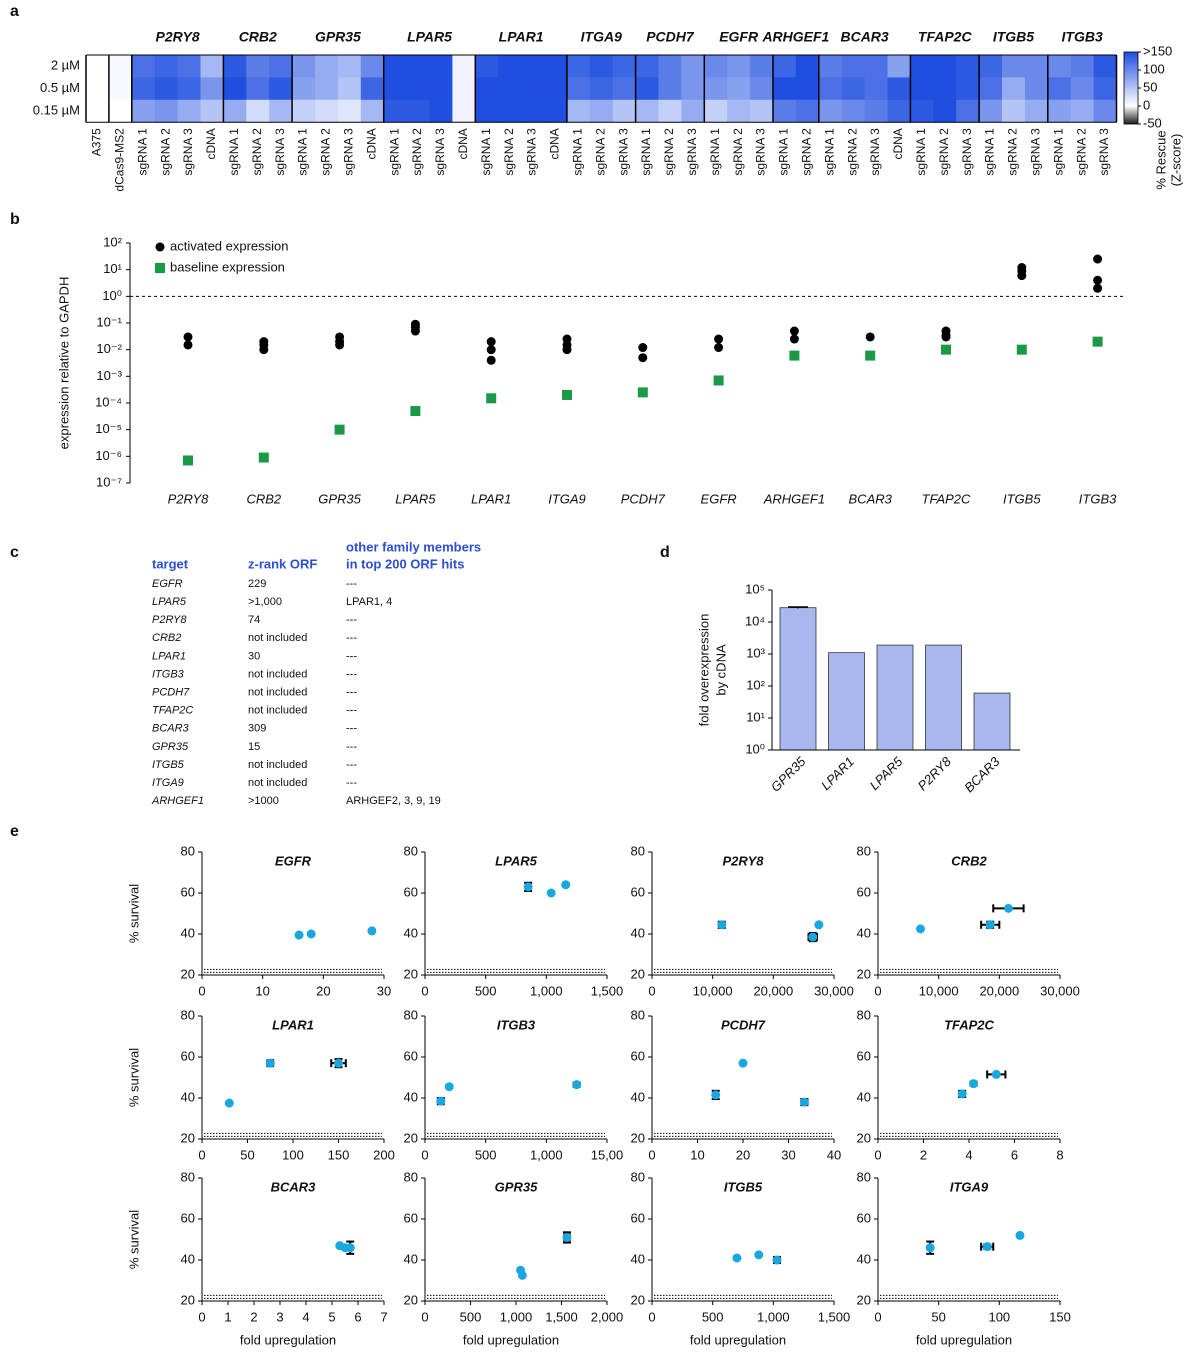  Describe the element at coordinates (171, 693) in the screenshot. I see `table-cell: PCDH7` at that location.